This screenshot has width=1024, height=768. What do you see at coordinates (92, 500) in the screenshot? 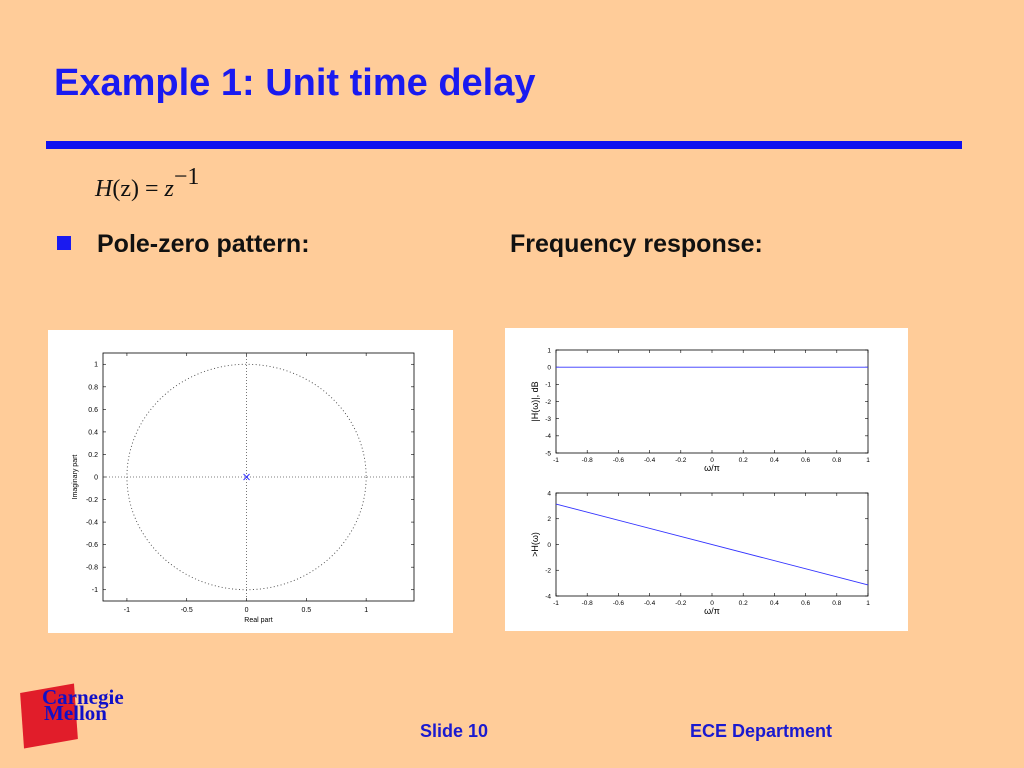
I see `y-tick-label: -0.2` at bounding box center [92, 500].